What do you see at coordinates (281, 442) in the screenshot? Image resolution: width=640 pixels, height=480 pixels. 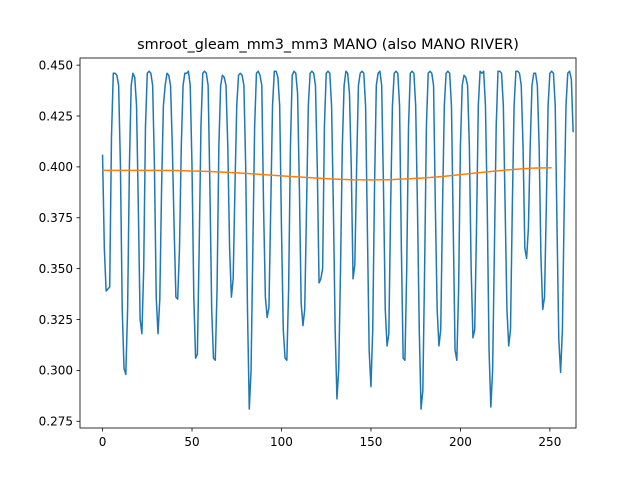 I see `x-tick-label: 100` at bounding box center [281, 442].